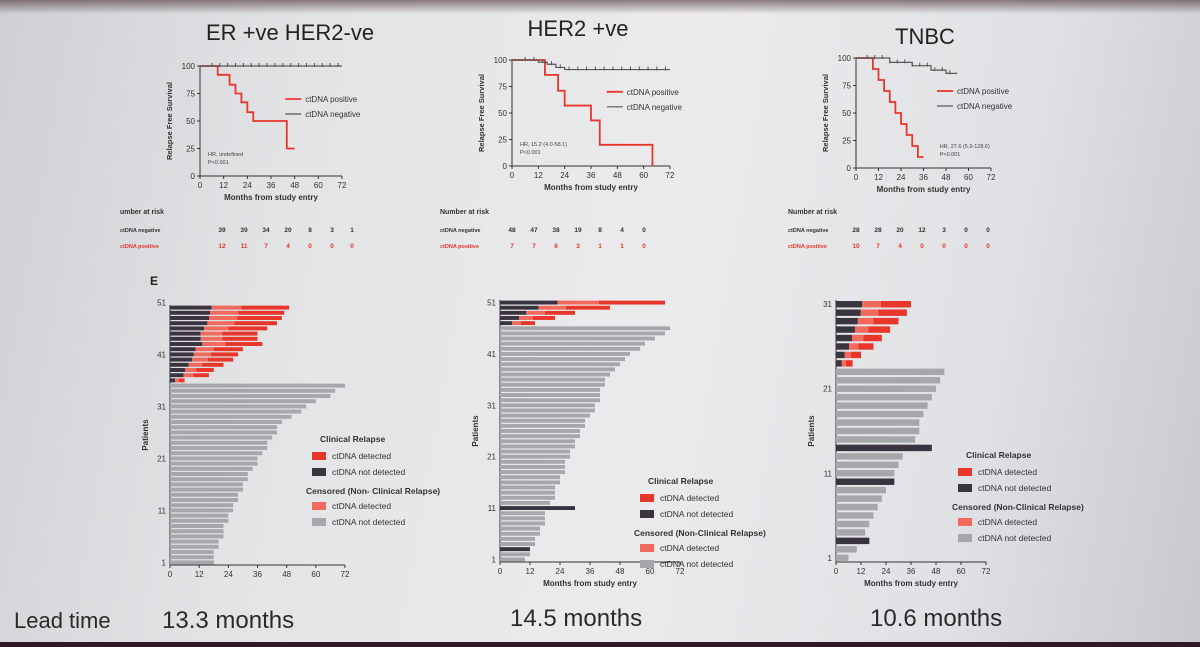  Describe the element at coordinates (319, 506) in the screenshot. I see `legend-swatch-censored-detected` at that location.